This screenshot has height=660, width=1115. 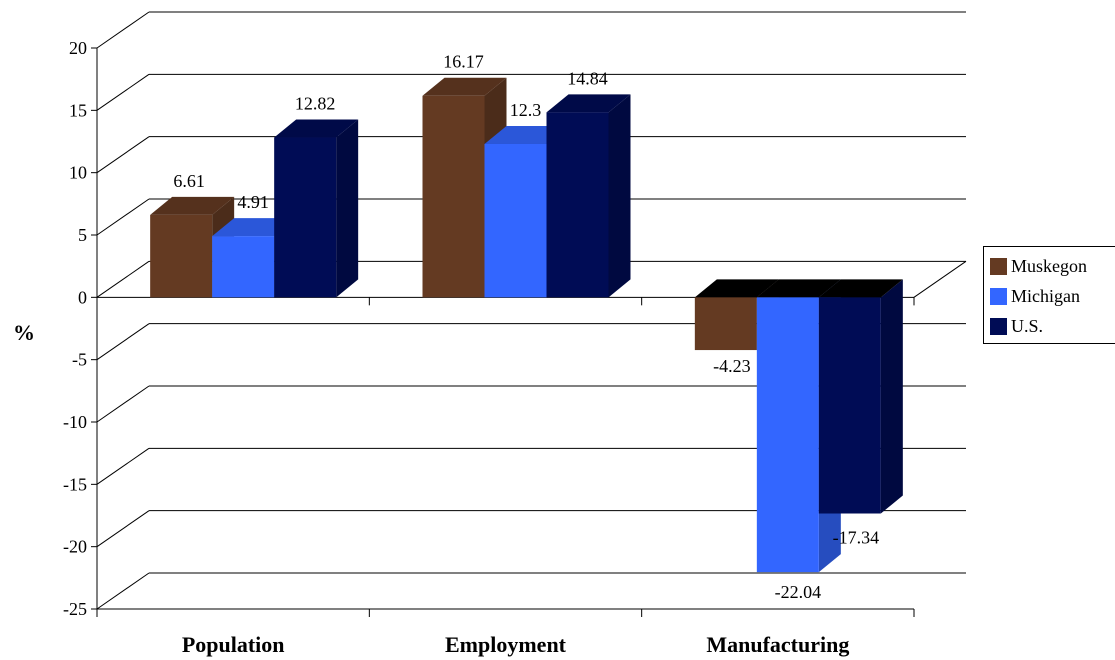 I want to click on legend-item-muskegon: Muskegon, so click(x=1038, y=266).